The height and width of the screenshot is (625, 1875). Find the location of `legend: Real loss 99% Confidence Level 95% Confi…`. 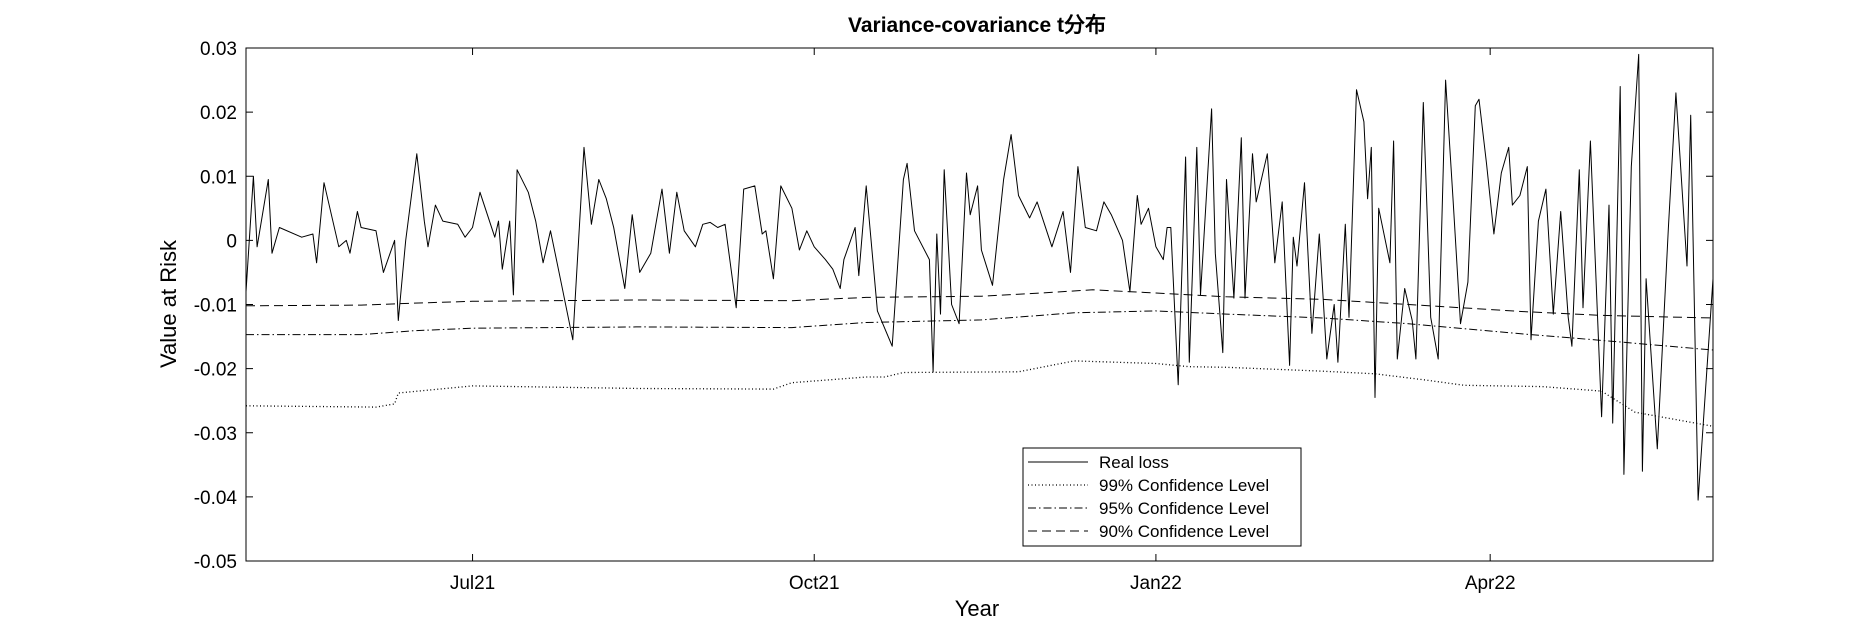

legend: Real loss 99% Confidence Level 95% Confi… is located at coordinates (1162, 497).